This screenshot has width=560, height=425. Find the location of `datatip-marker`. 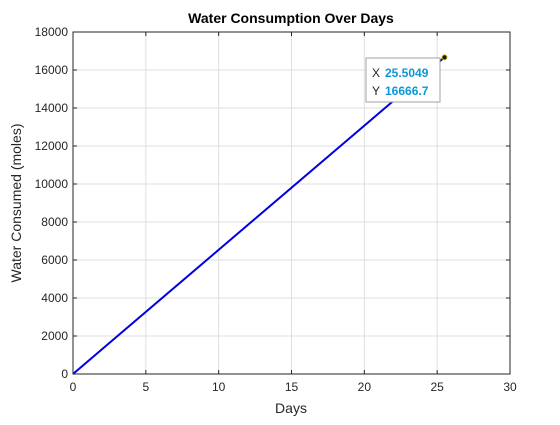

datatip-marker is located at coordinates (444, 57).